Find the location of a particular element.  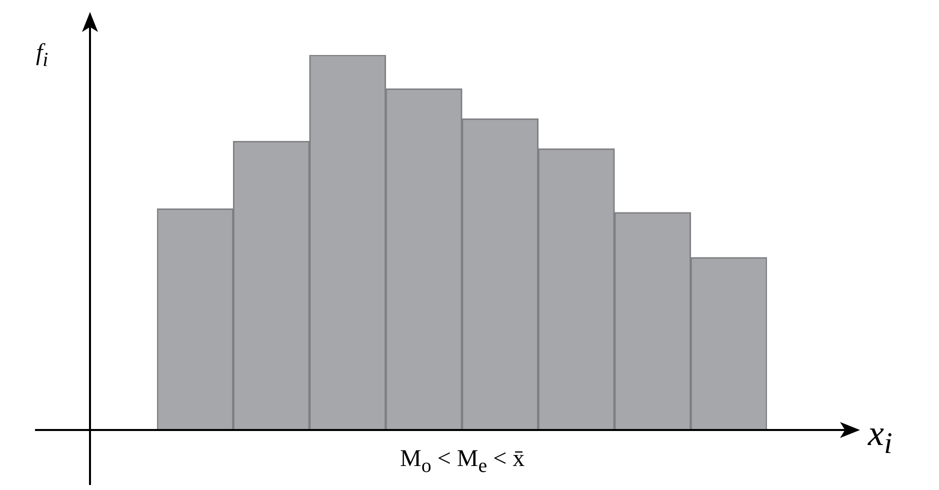

y-axis-title: f$_{i}$ is located at coordinates (42, 56).